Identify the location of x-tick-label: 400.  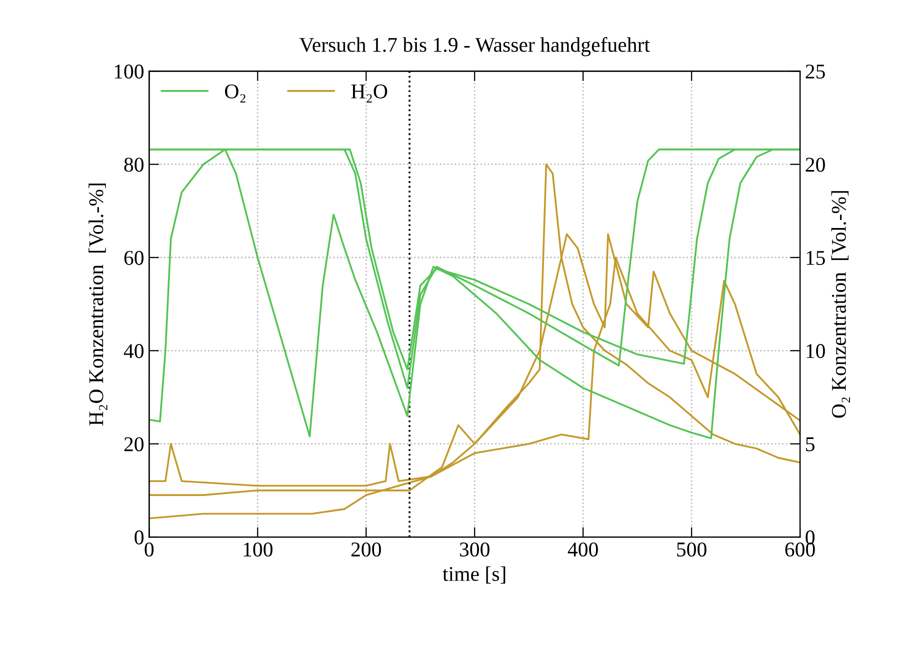
(583, 549).